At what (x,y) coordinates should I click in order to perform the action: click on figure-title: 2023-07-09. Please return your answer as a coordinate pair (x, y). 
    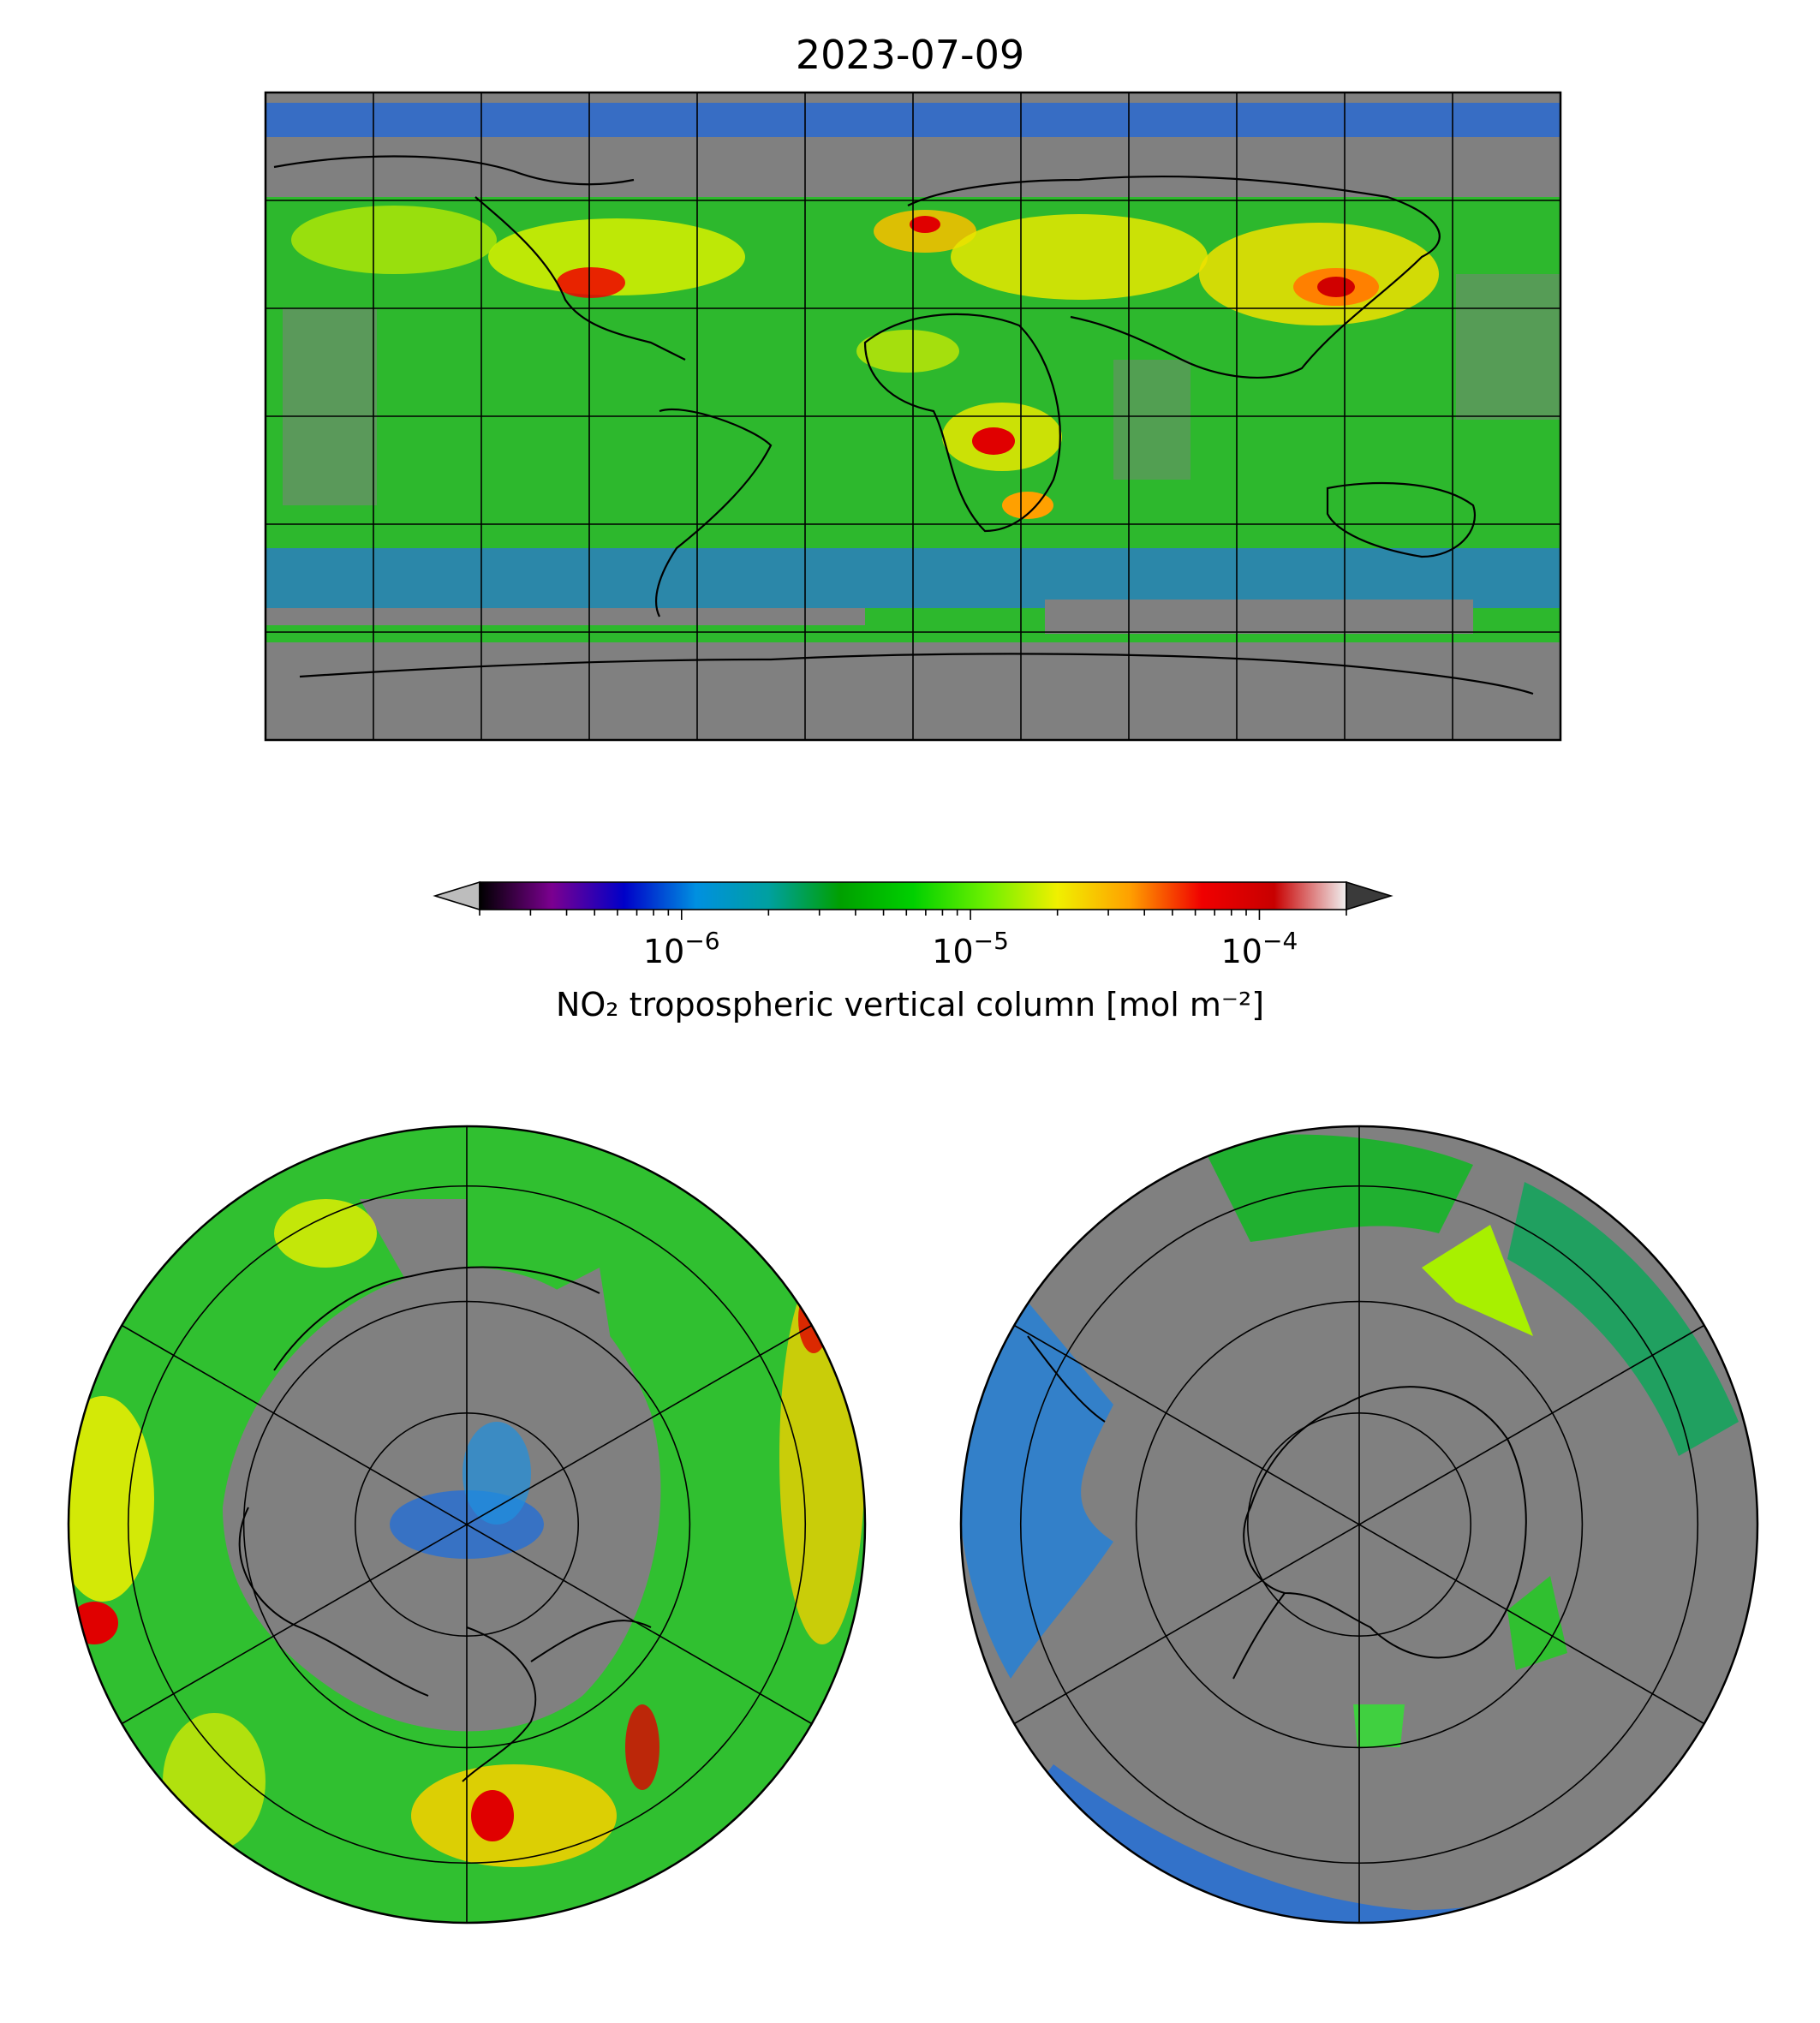
    Looking at the image, I should click on (910, 55).